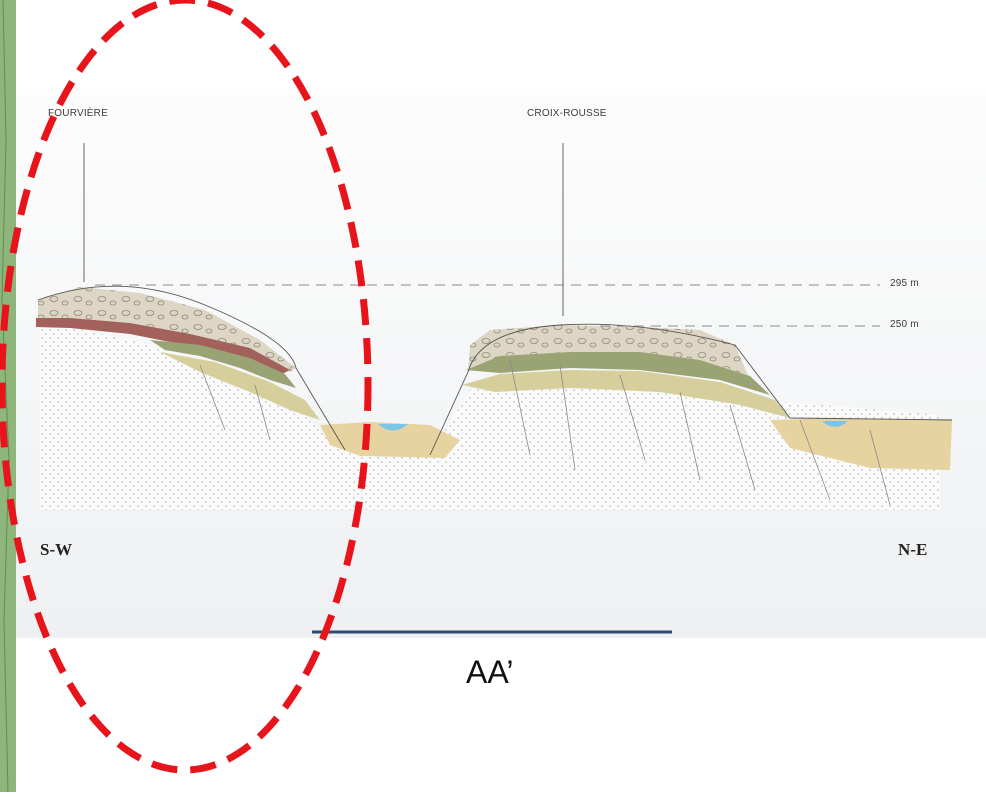 The height and width of the screenshot is (797, 986). Describe the element at coordinates (567, 113) in the screenshot. I see `peak-label-croix-rousse: CROIX-ROUSSE` at that location.